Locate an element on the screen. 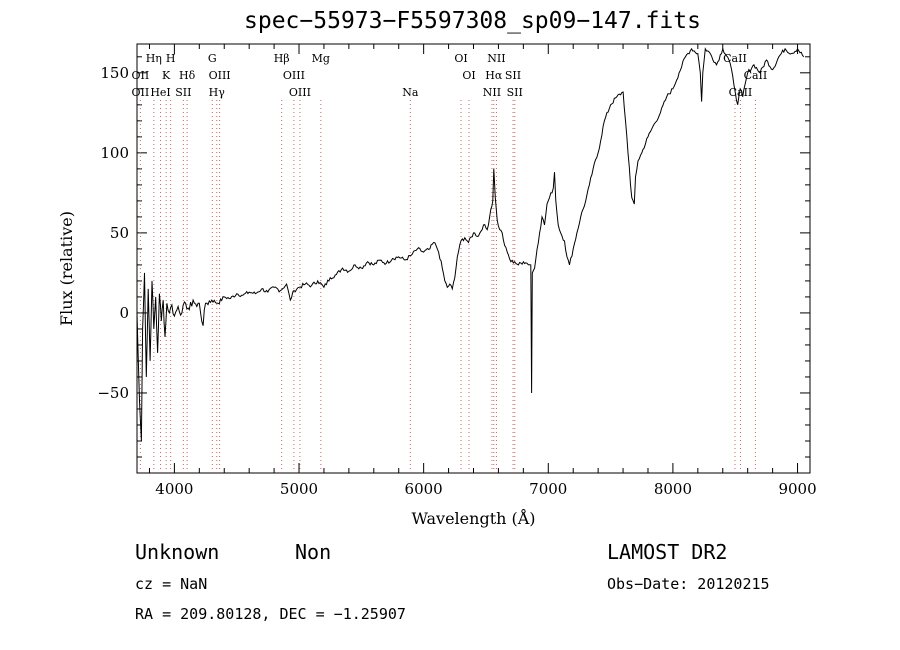 The image size is (900, 650). x-tick-label: 7000 is located at coordinates (548, 489).